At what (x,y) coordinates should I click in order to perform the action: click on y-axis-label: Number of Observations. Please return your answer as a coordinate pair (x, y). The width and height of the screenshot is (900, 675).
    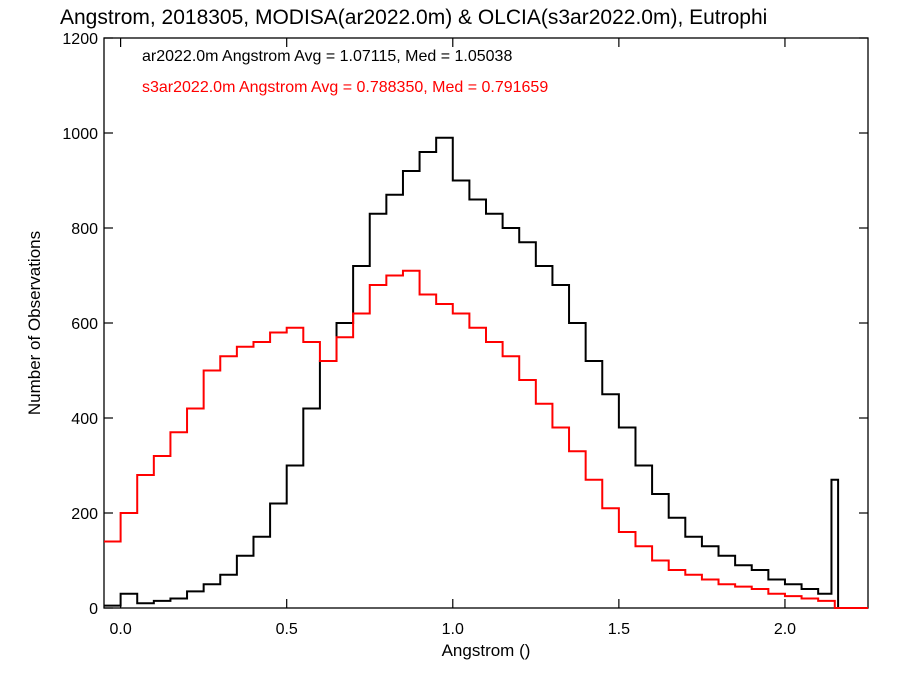
    Looking at the image, I should click on (34, 323).